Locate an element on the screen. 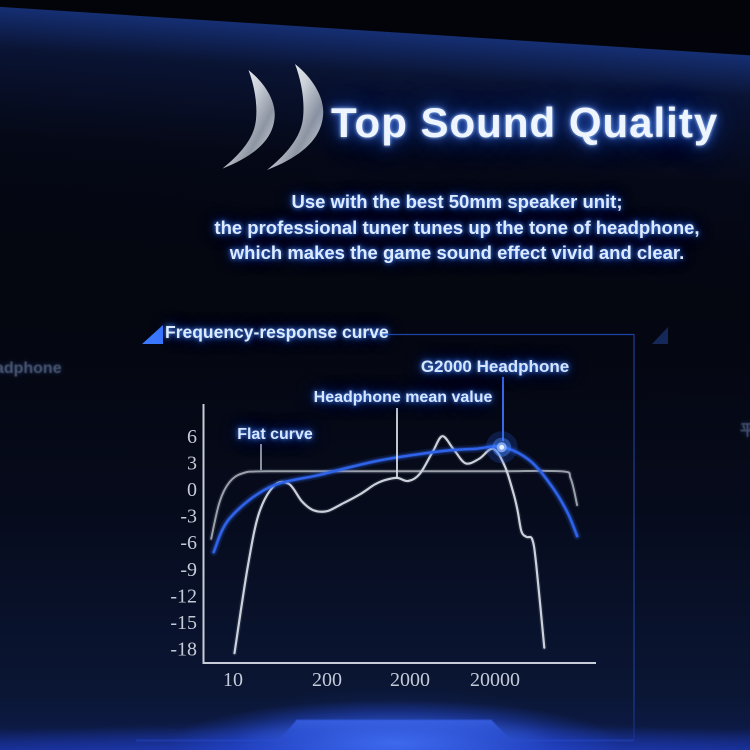 Image resolution: width=750 pixels, height=750 pixels. series-g2000 is located at coordinates (395, 499).